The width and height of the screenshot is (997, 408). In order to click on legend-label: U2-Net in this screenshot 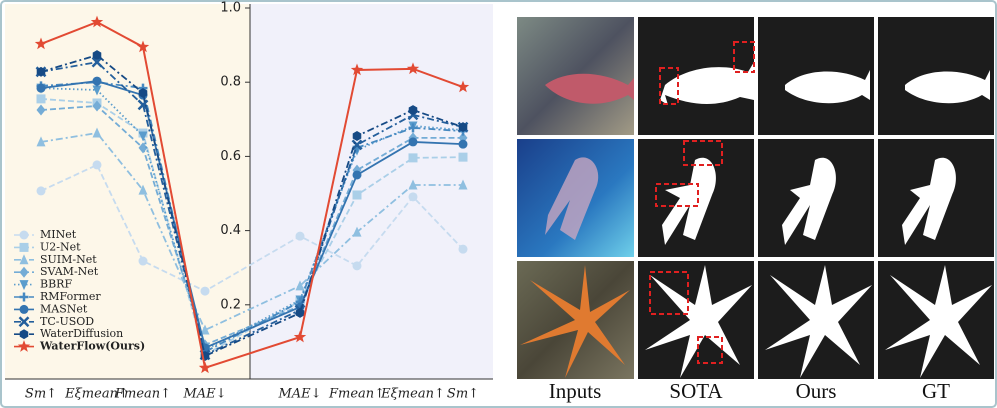, I will do `click(60, 246)`.